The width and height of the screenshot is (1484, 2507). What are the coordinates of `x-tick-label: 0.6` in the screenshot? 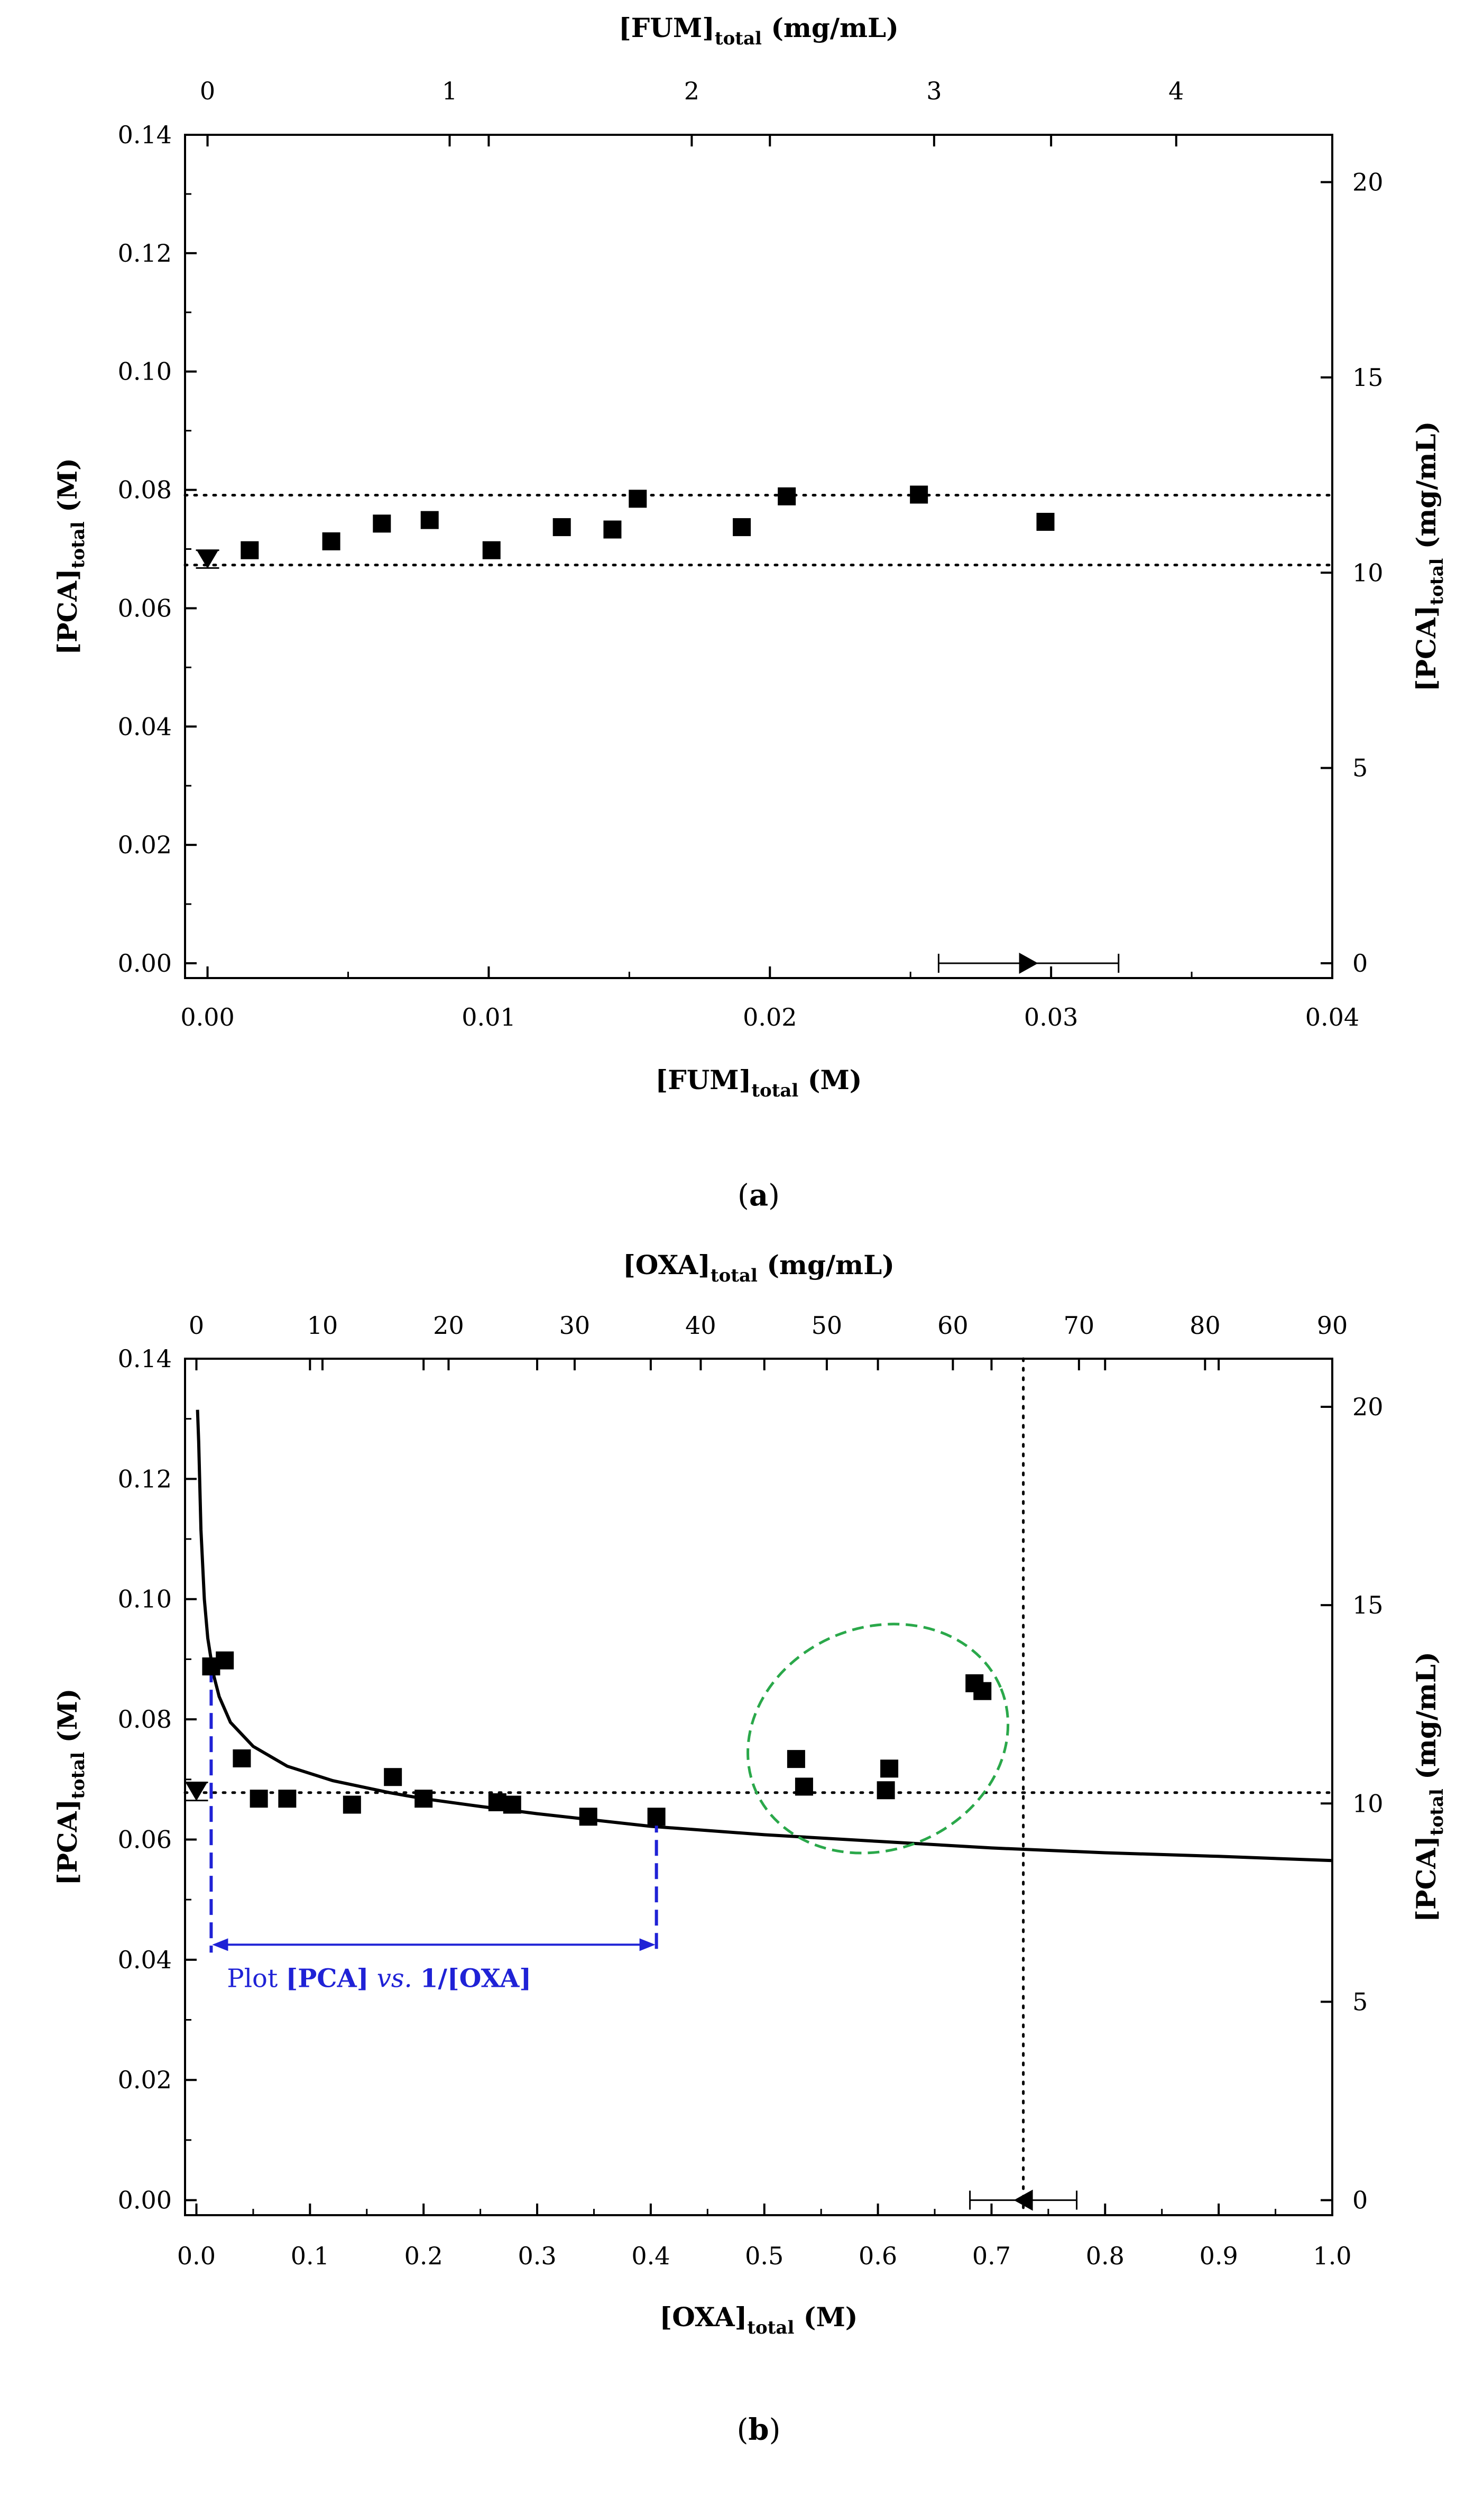 It's located at (878, 2256).